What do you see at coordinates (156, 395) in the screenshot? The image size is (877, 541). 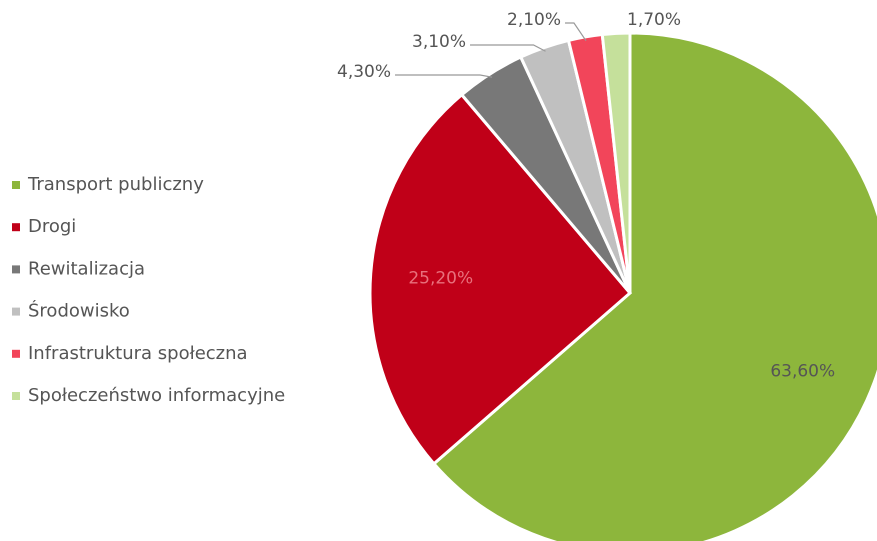 I see `legend-label: Społeczeństwo informacyjne` at bounding box center [156, 395].